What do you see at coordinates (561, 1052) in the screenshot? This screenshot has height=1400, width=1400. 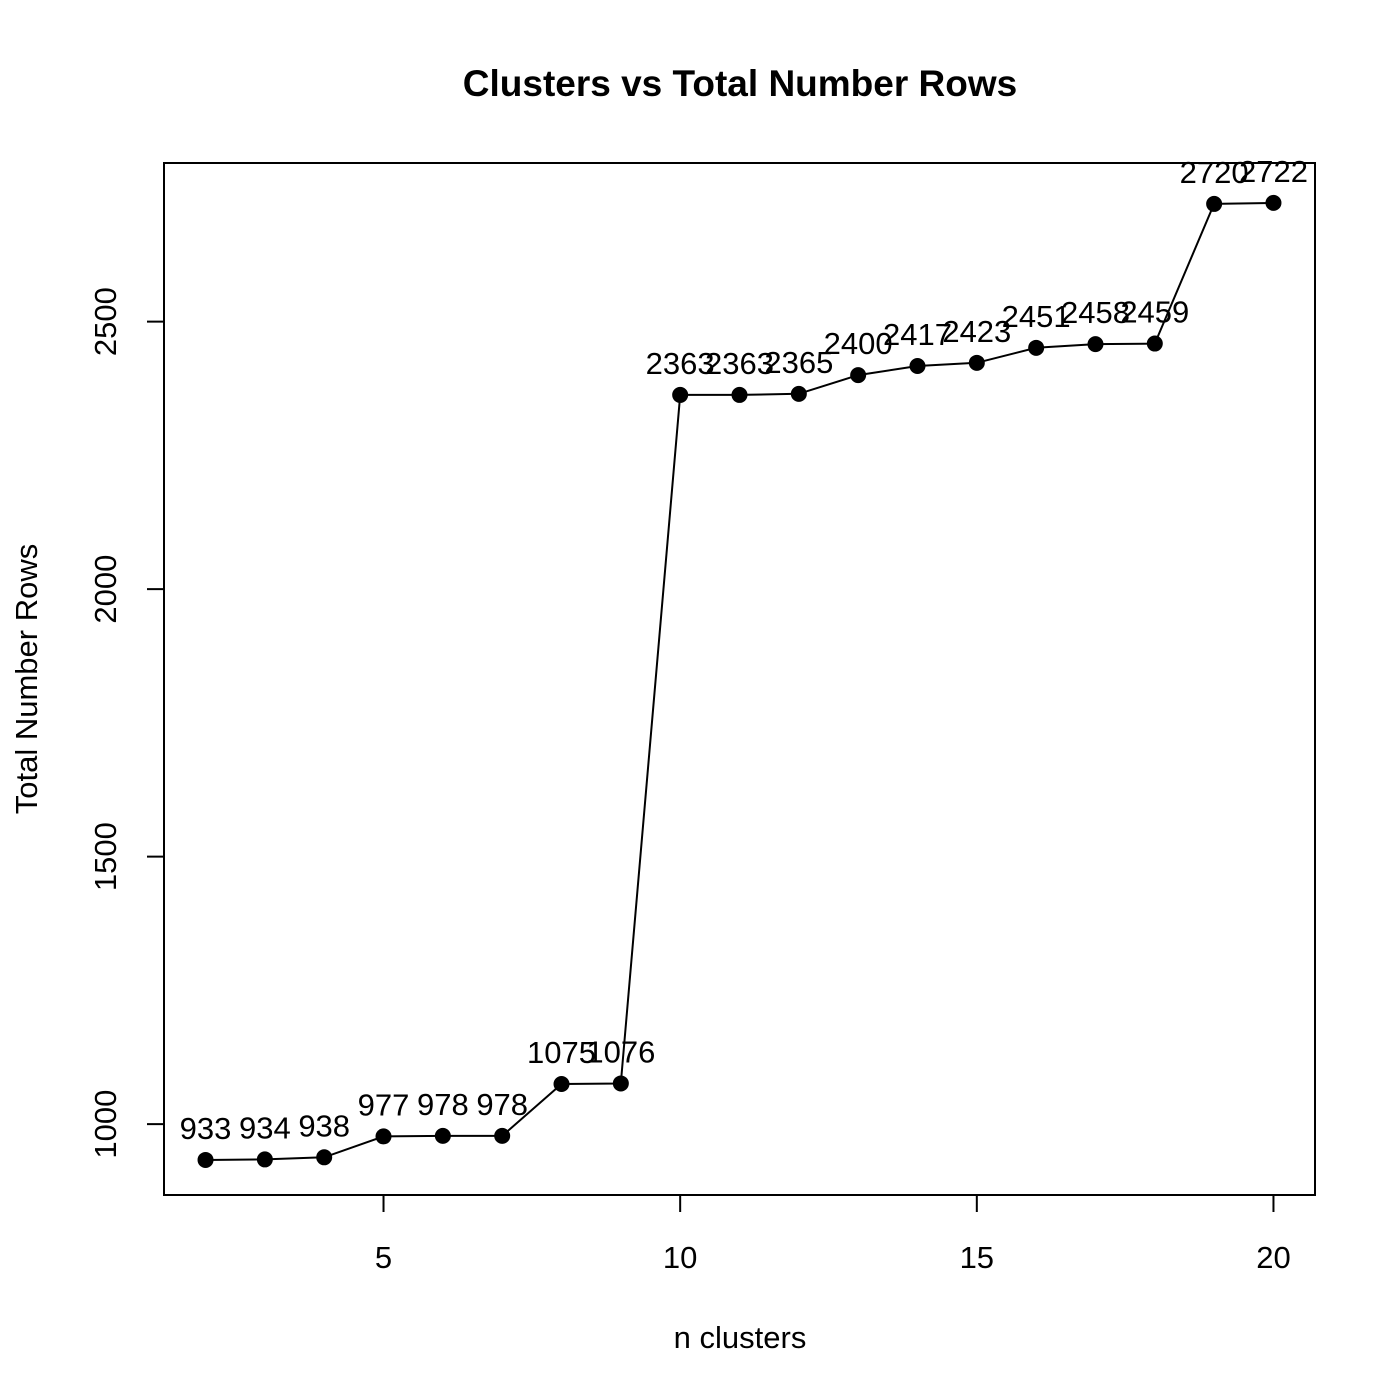 I see `data-label: 1075` at bounding box center [561, 1052].